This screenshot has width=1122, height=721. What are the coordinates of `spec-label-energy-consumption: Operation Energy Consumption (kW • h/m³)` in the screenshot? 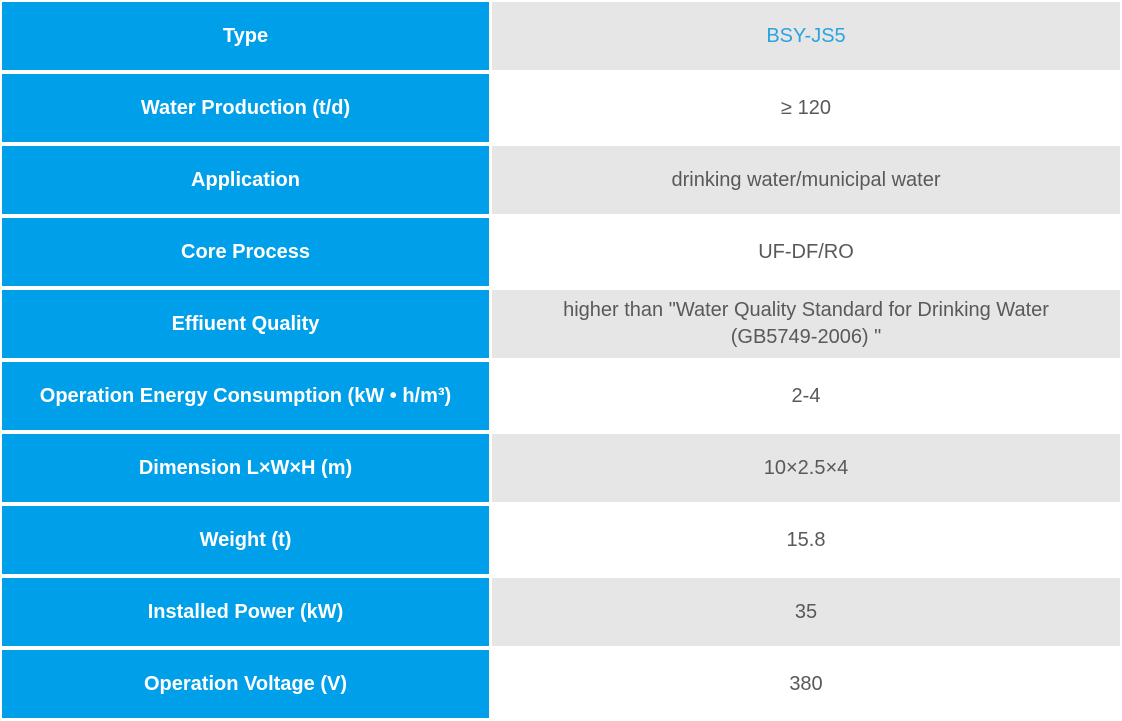 It's located at (245, 396).